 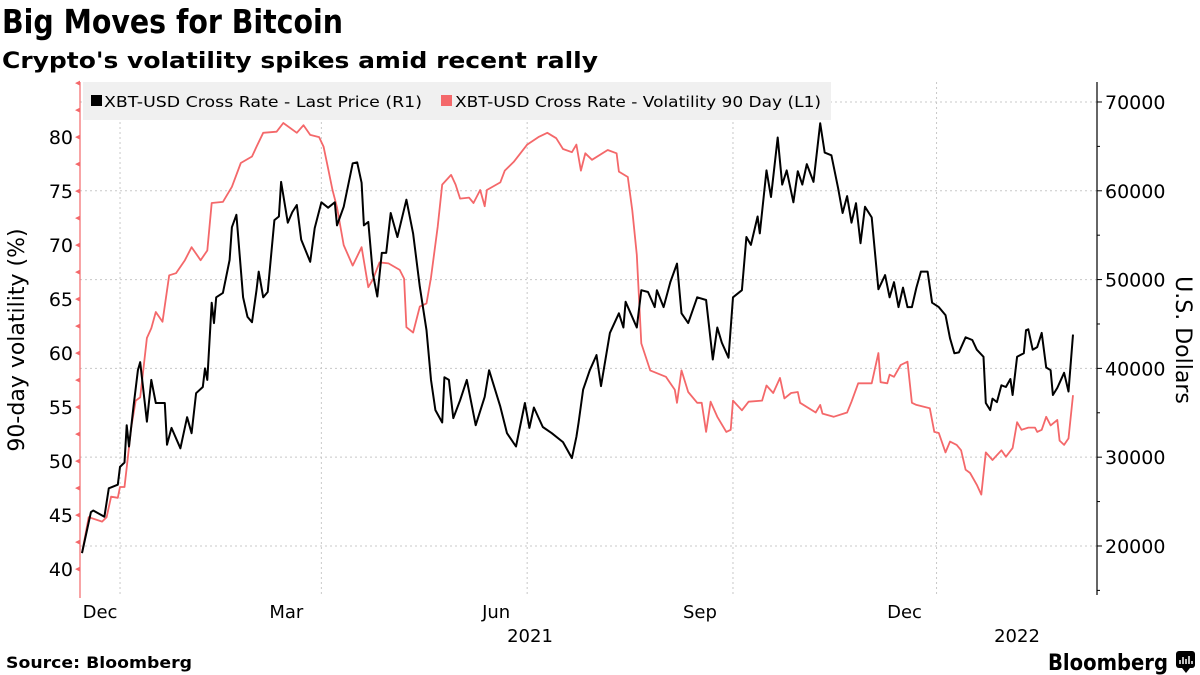 What do you see at coordinates (446, 100) in the screenshot?
I see `legend-swatch-volatility` at bounding box center [446, 100].